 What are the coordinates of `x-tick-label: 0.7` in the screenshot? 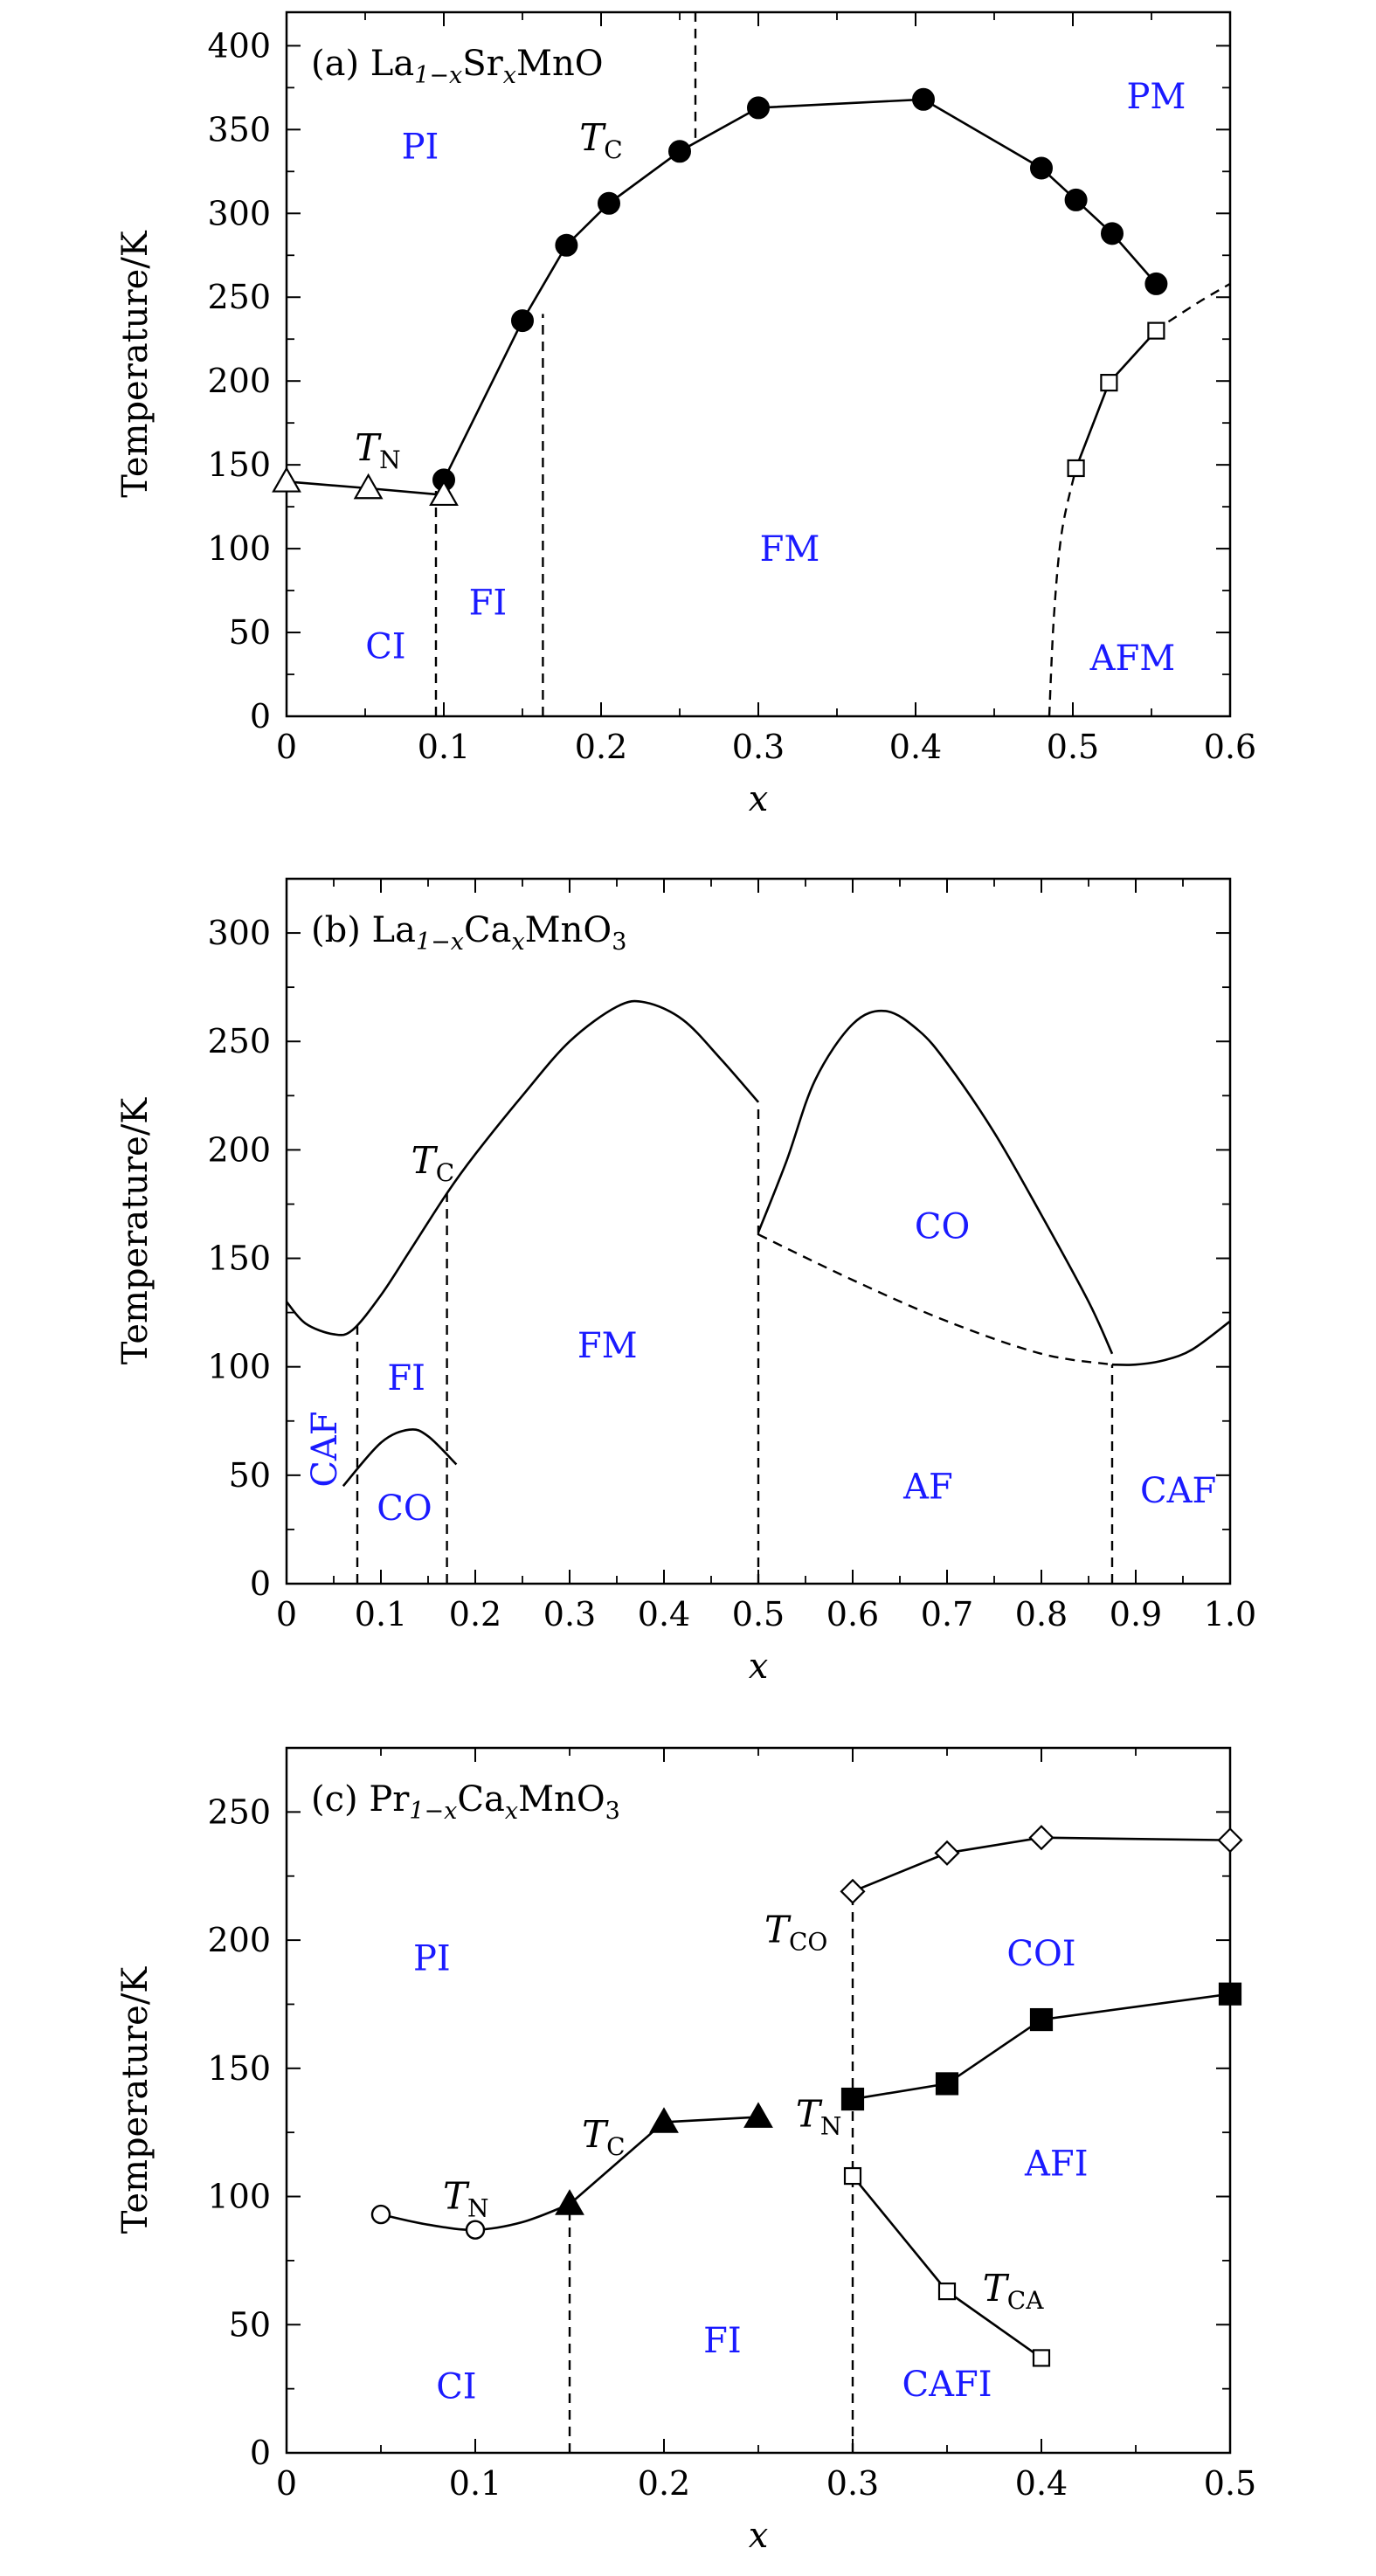 It's located at (947, 1614).